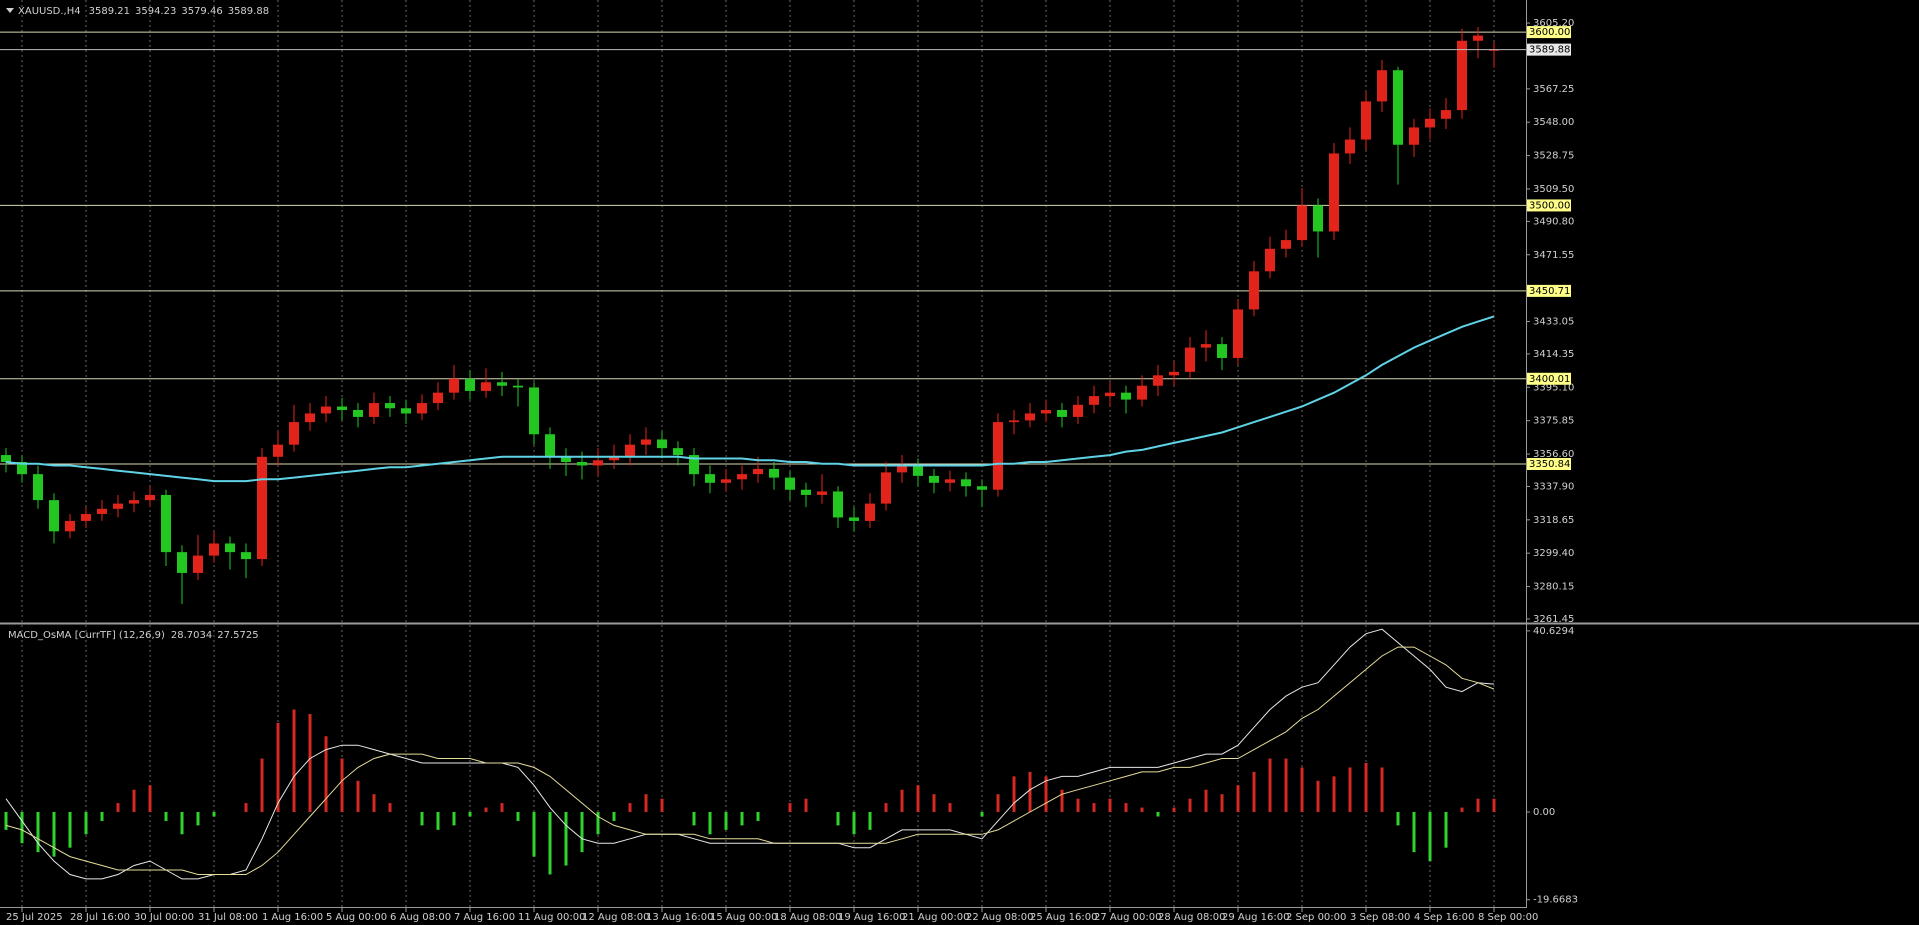 The image size is (1919, 925). I want to click on y-tick-label: 3337.90, so click(1553, 486).